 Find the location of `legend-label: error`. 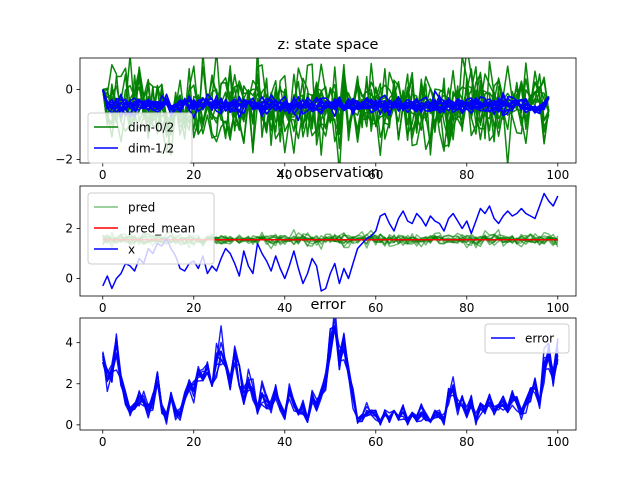

legend-label: error is located at coordinates (539, 339).